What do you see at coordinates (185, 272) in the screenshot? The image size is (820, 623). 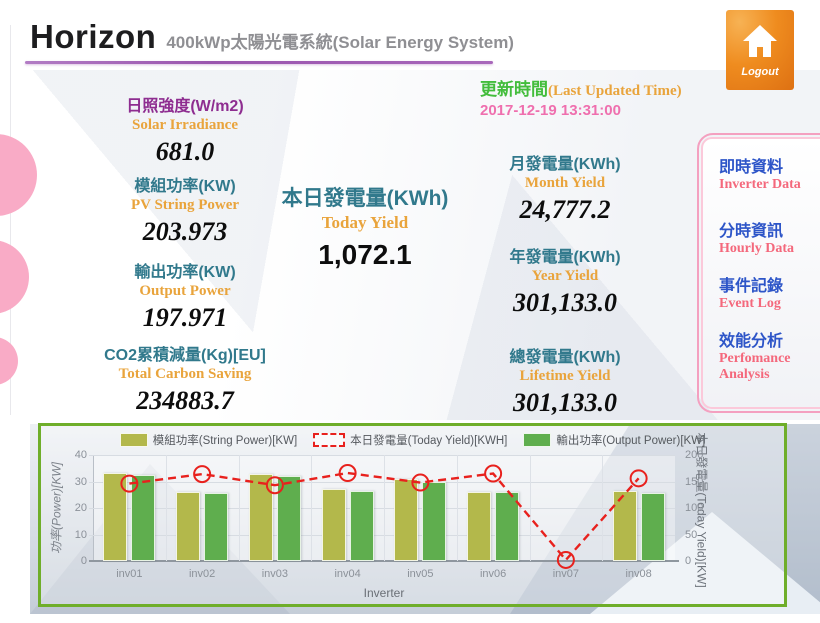 I see `metric-label-zh: 輸出功率(KW)` at bounding box center [185, 272].